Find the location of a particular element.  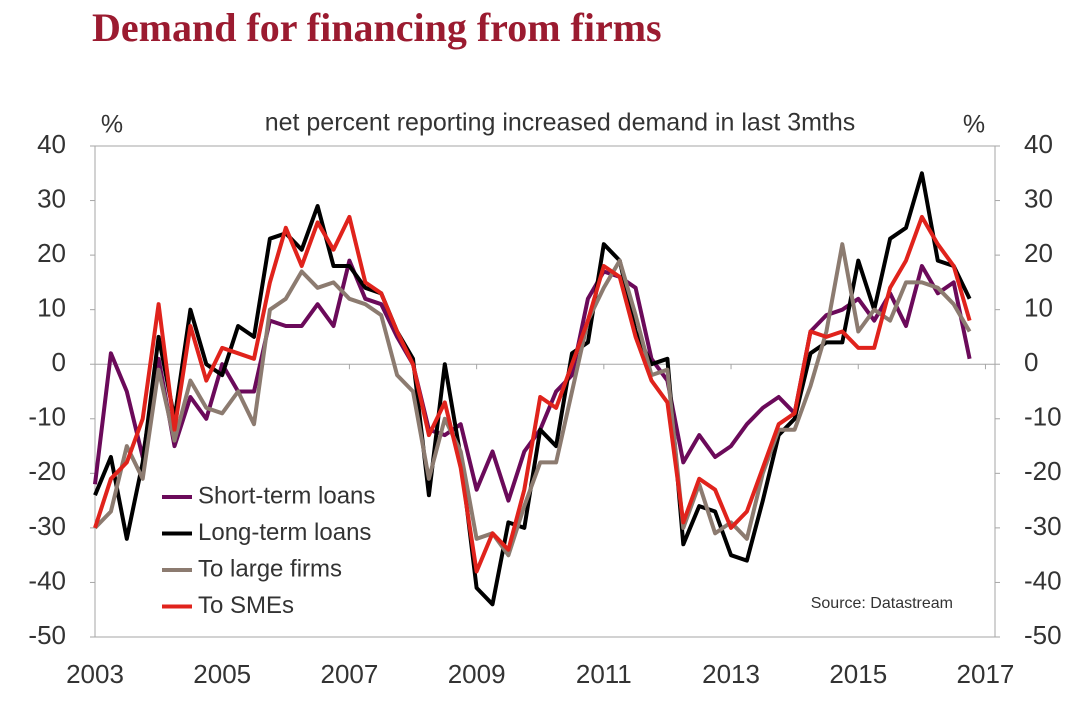

x-tick-label: 2007 is located at coordinates (349, 674).